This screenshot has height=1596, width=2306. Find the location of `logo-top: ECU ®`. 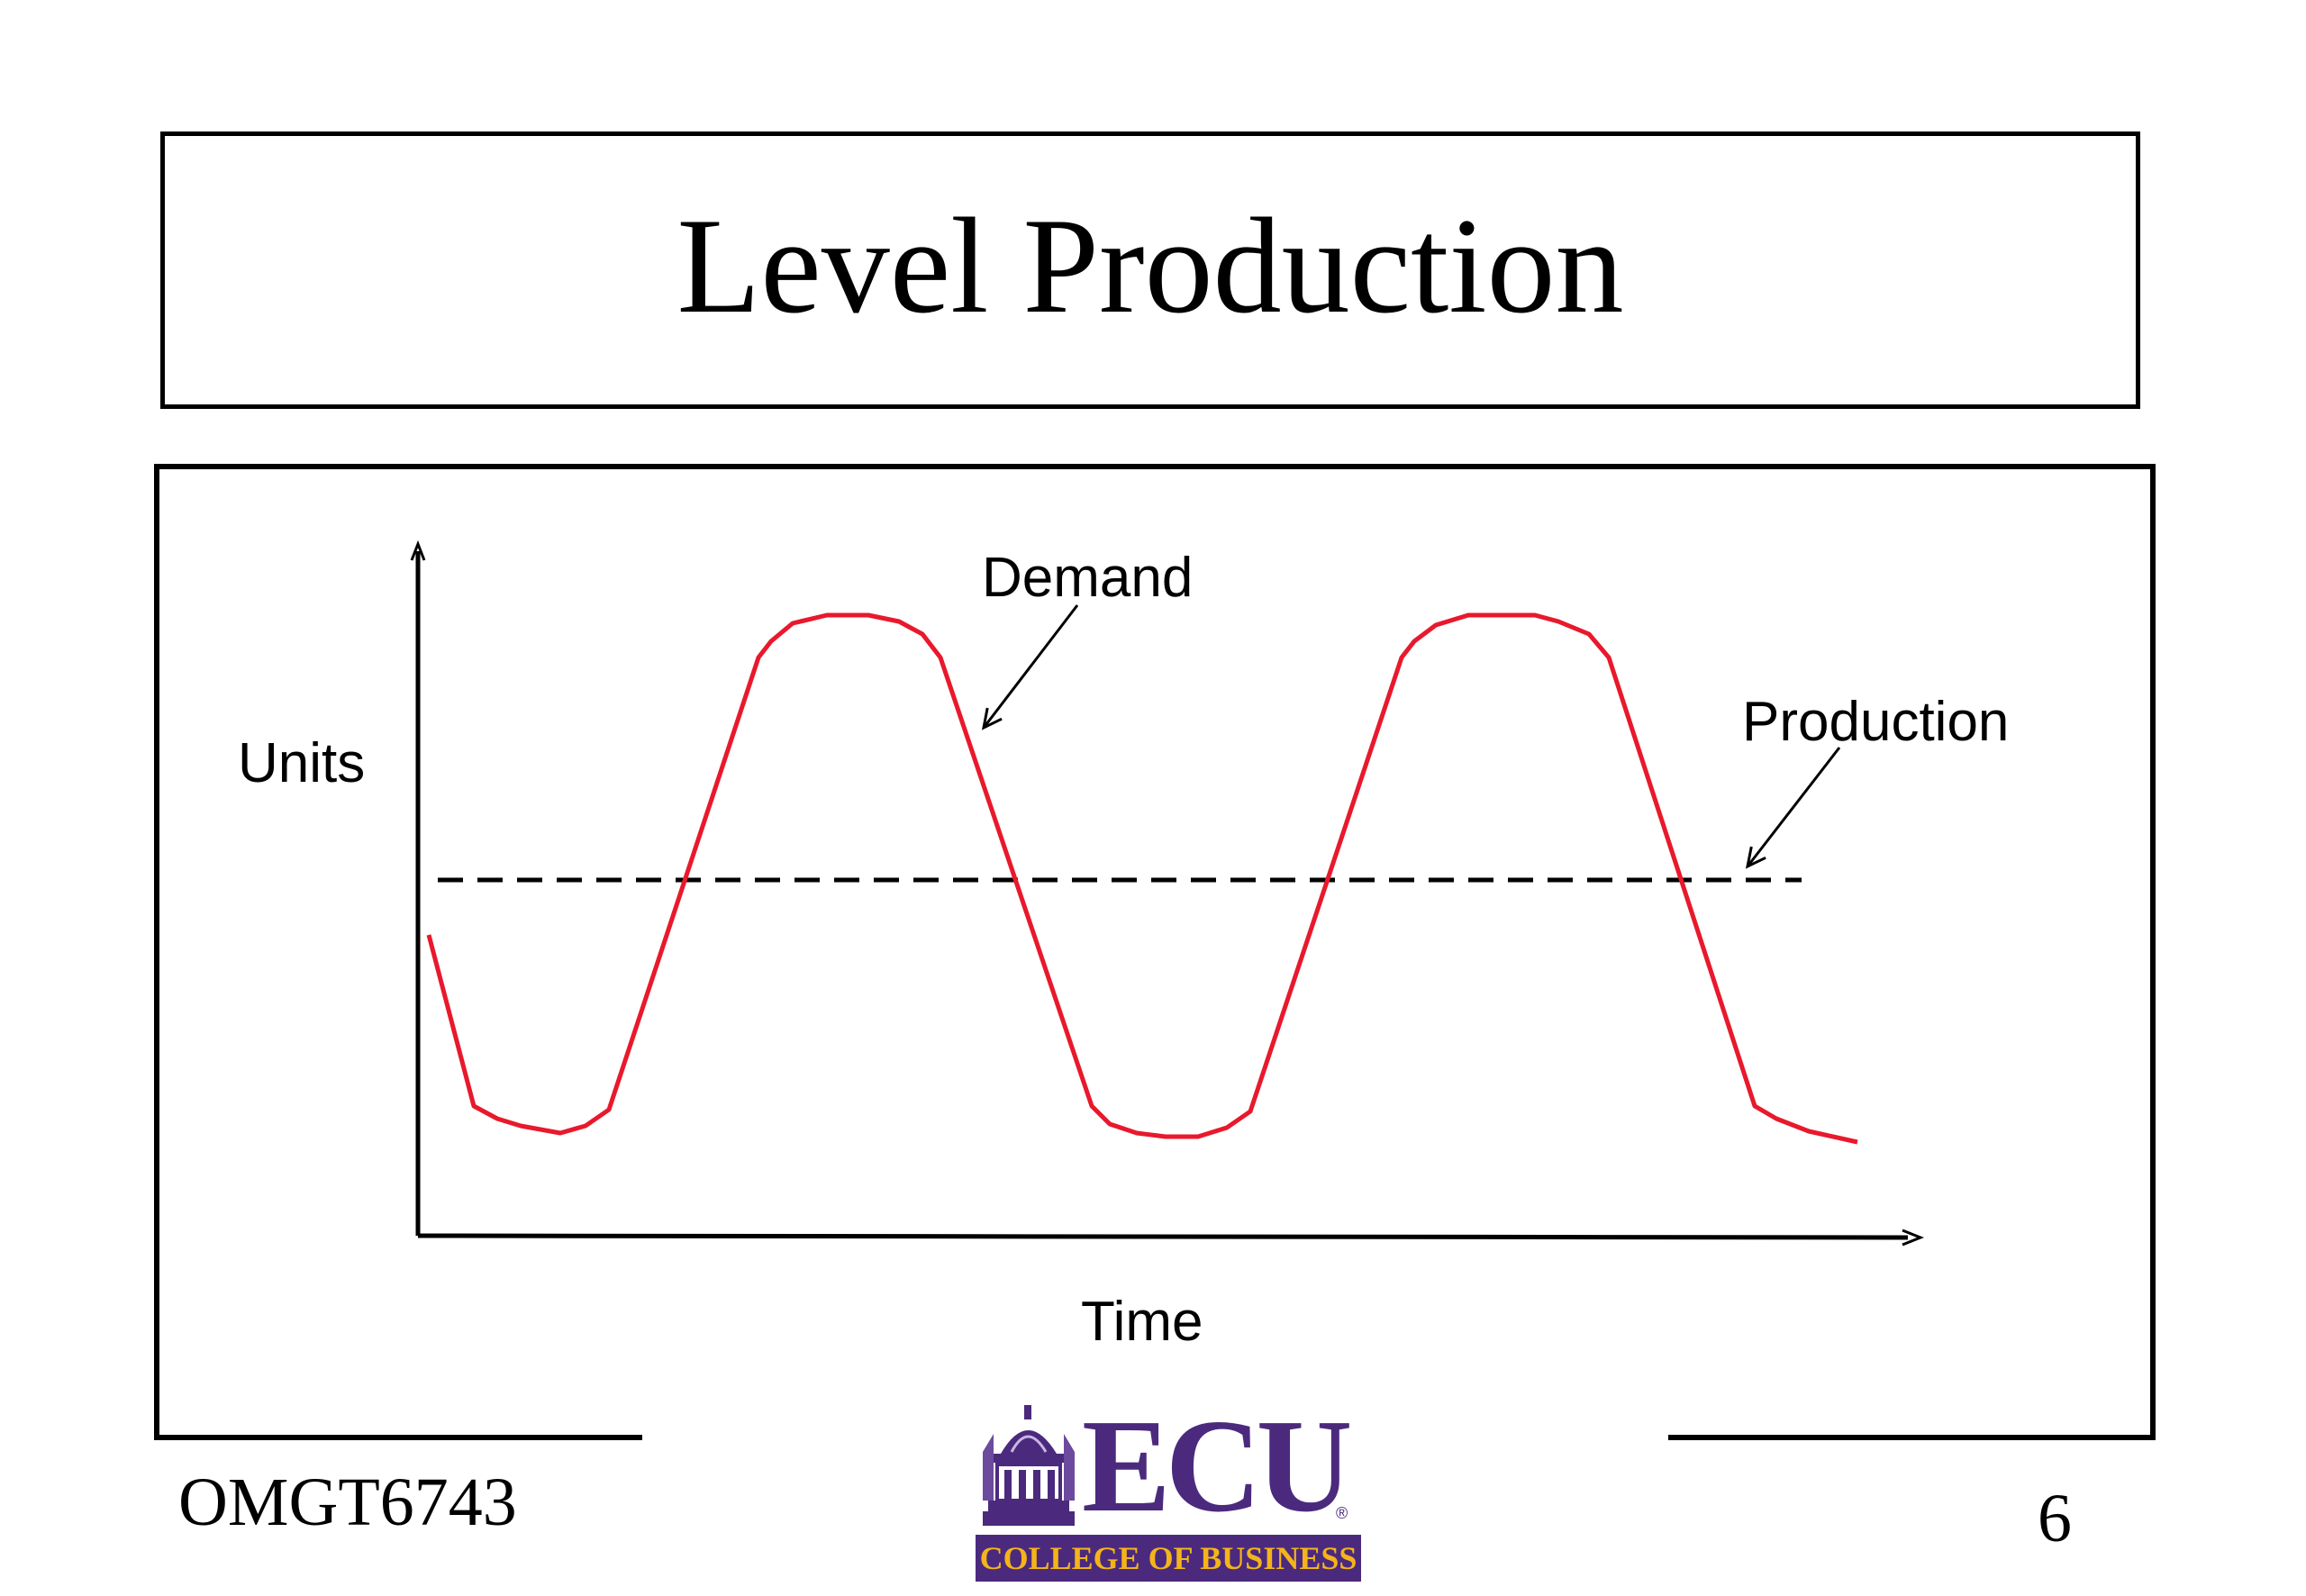

logo-top: ECU ® is located at coordinates (1168, 1465).